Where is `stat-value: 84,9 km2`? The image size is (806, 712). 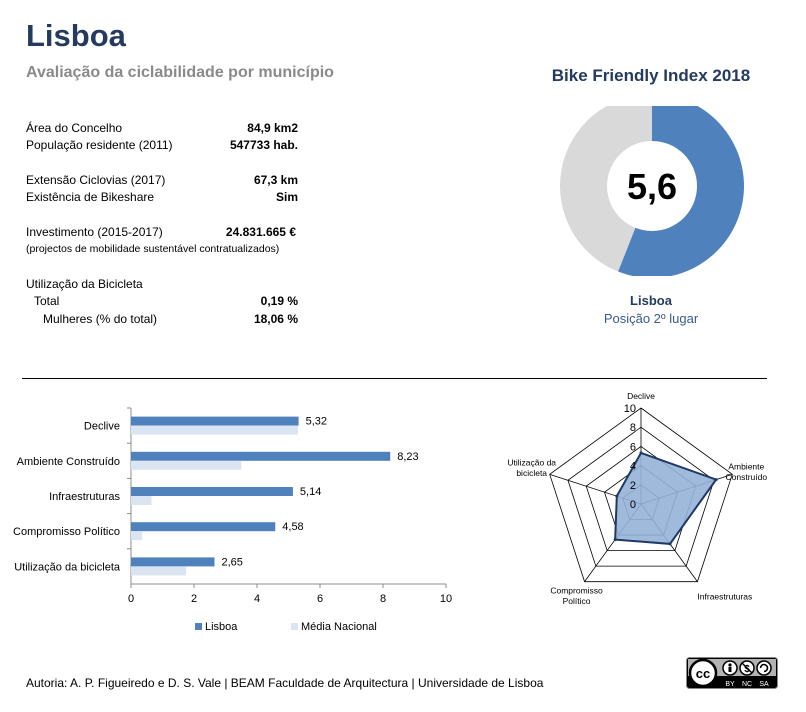
stat-value: 84,9 km2 is located at coordinates (272, 128).